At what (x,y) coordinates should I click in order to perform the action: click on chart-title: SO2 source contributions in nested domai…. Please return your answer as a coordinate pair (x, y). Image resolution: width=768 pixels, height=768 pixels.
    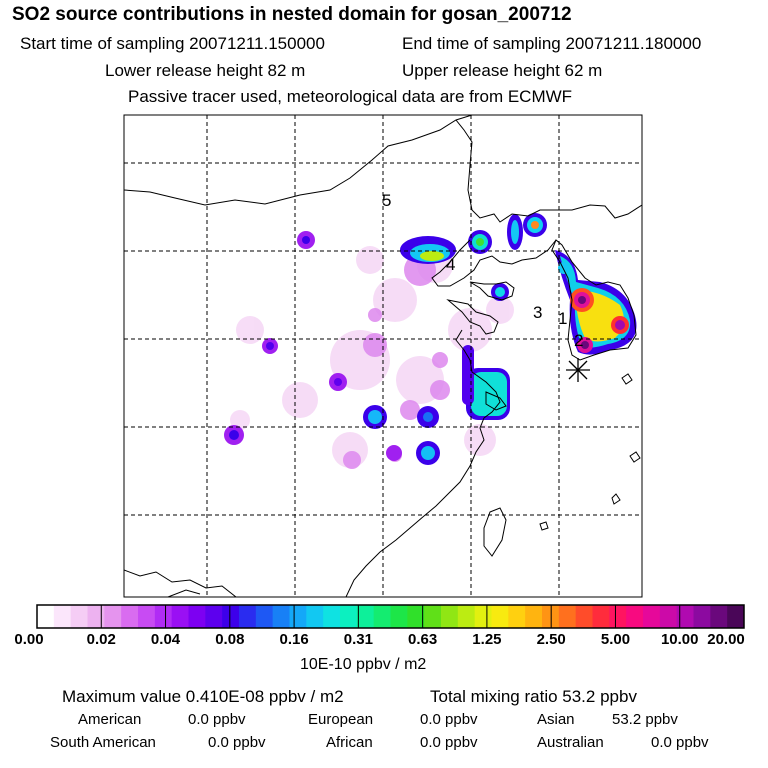
    Looking at the image, I should click on (292, 14).